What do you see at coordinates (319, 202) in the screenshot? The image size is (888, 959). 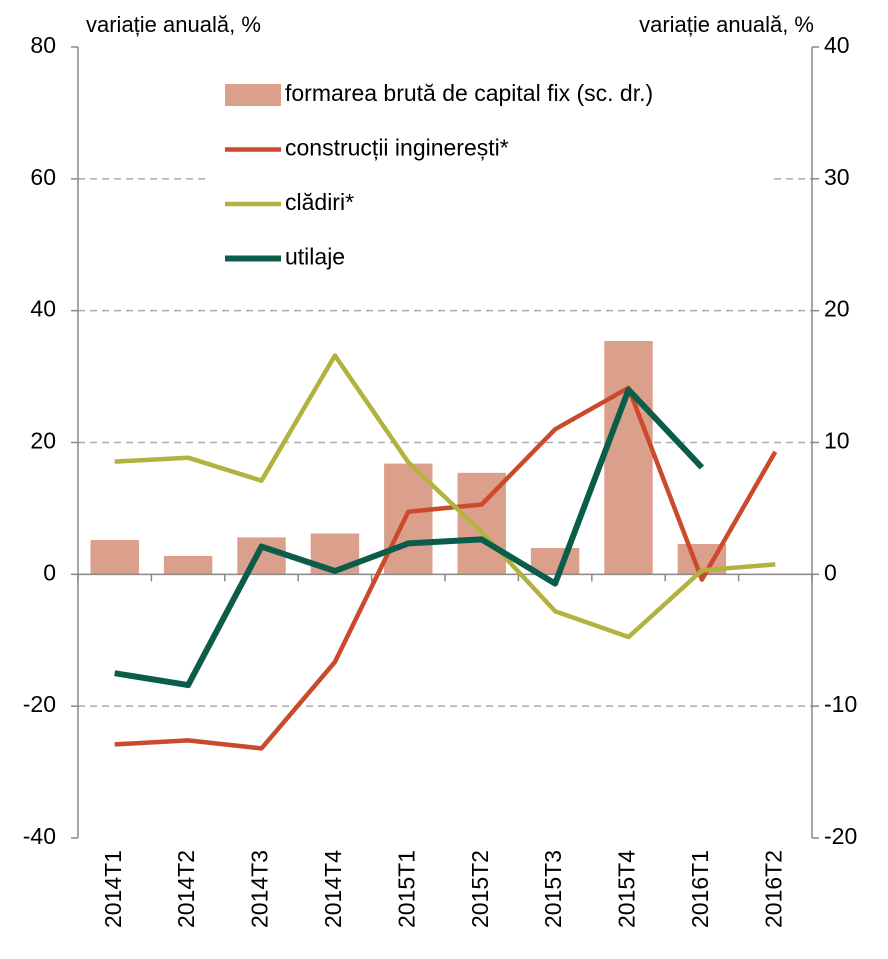 I see `legend-label: clădiri*` at bounding box center [319, 202].